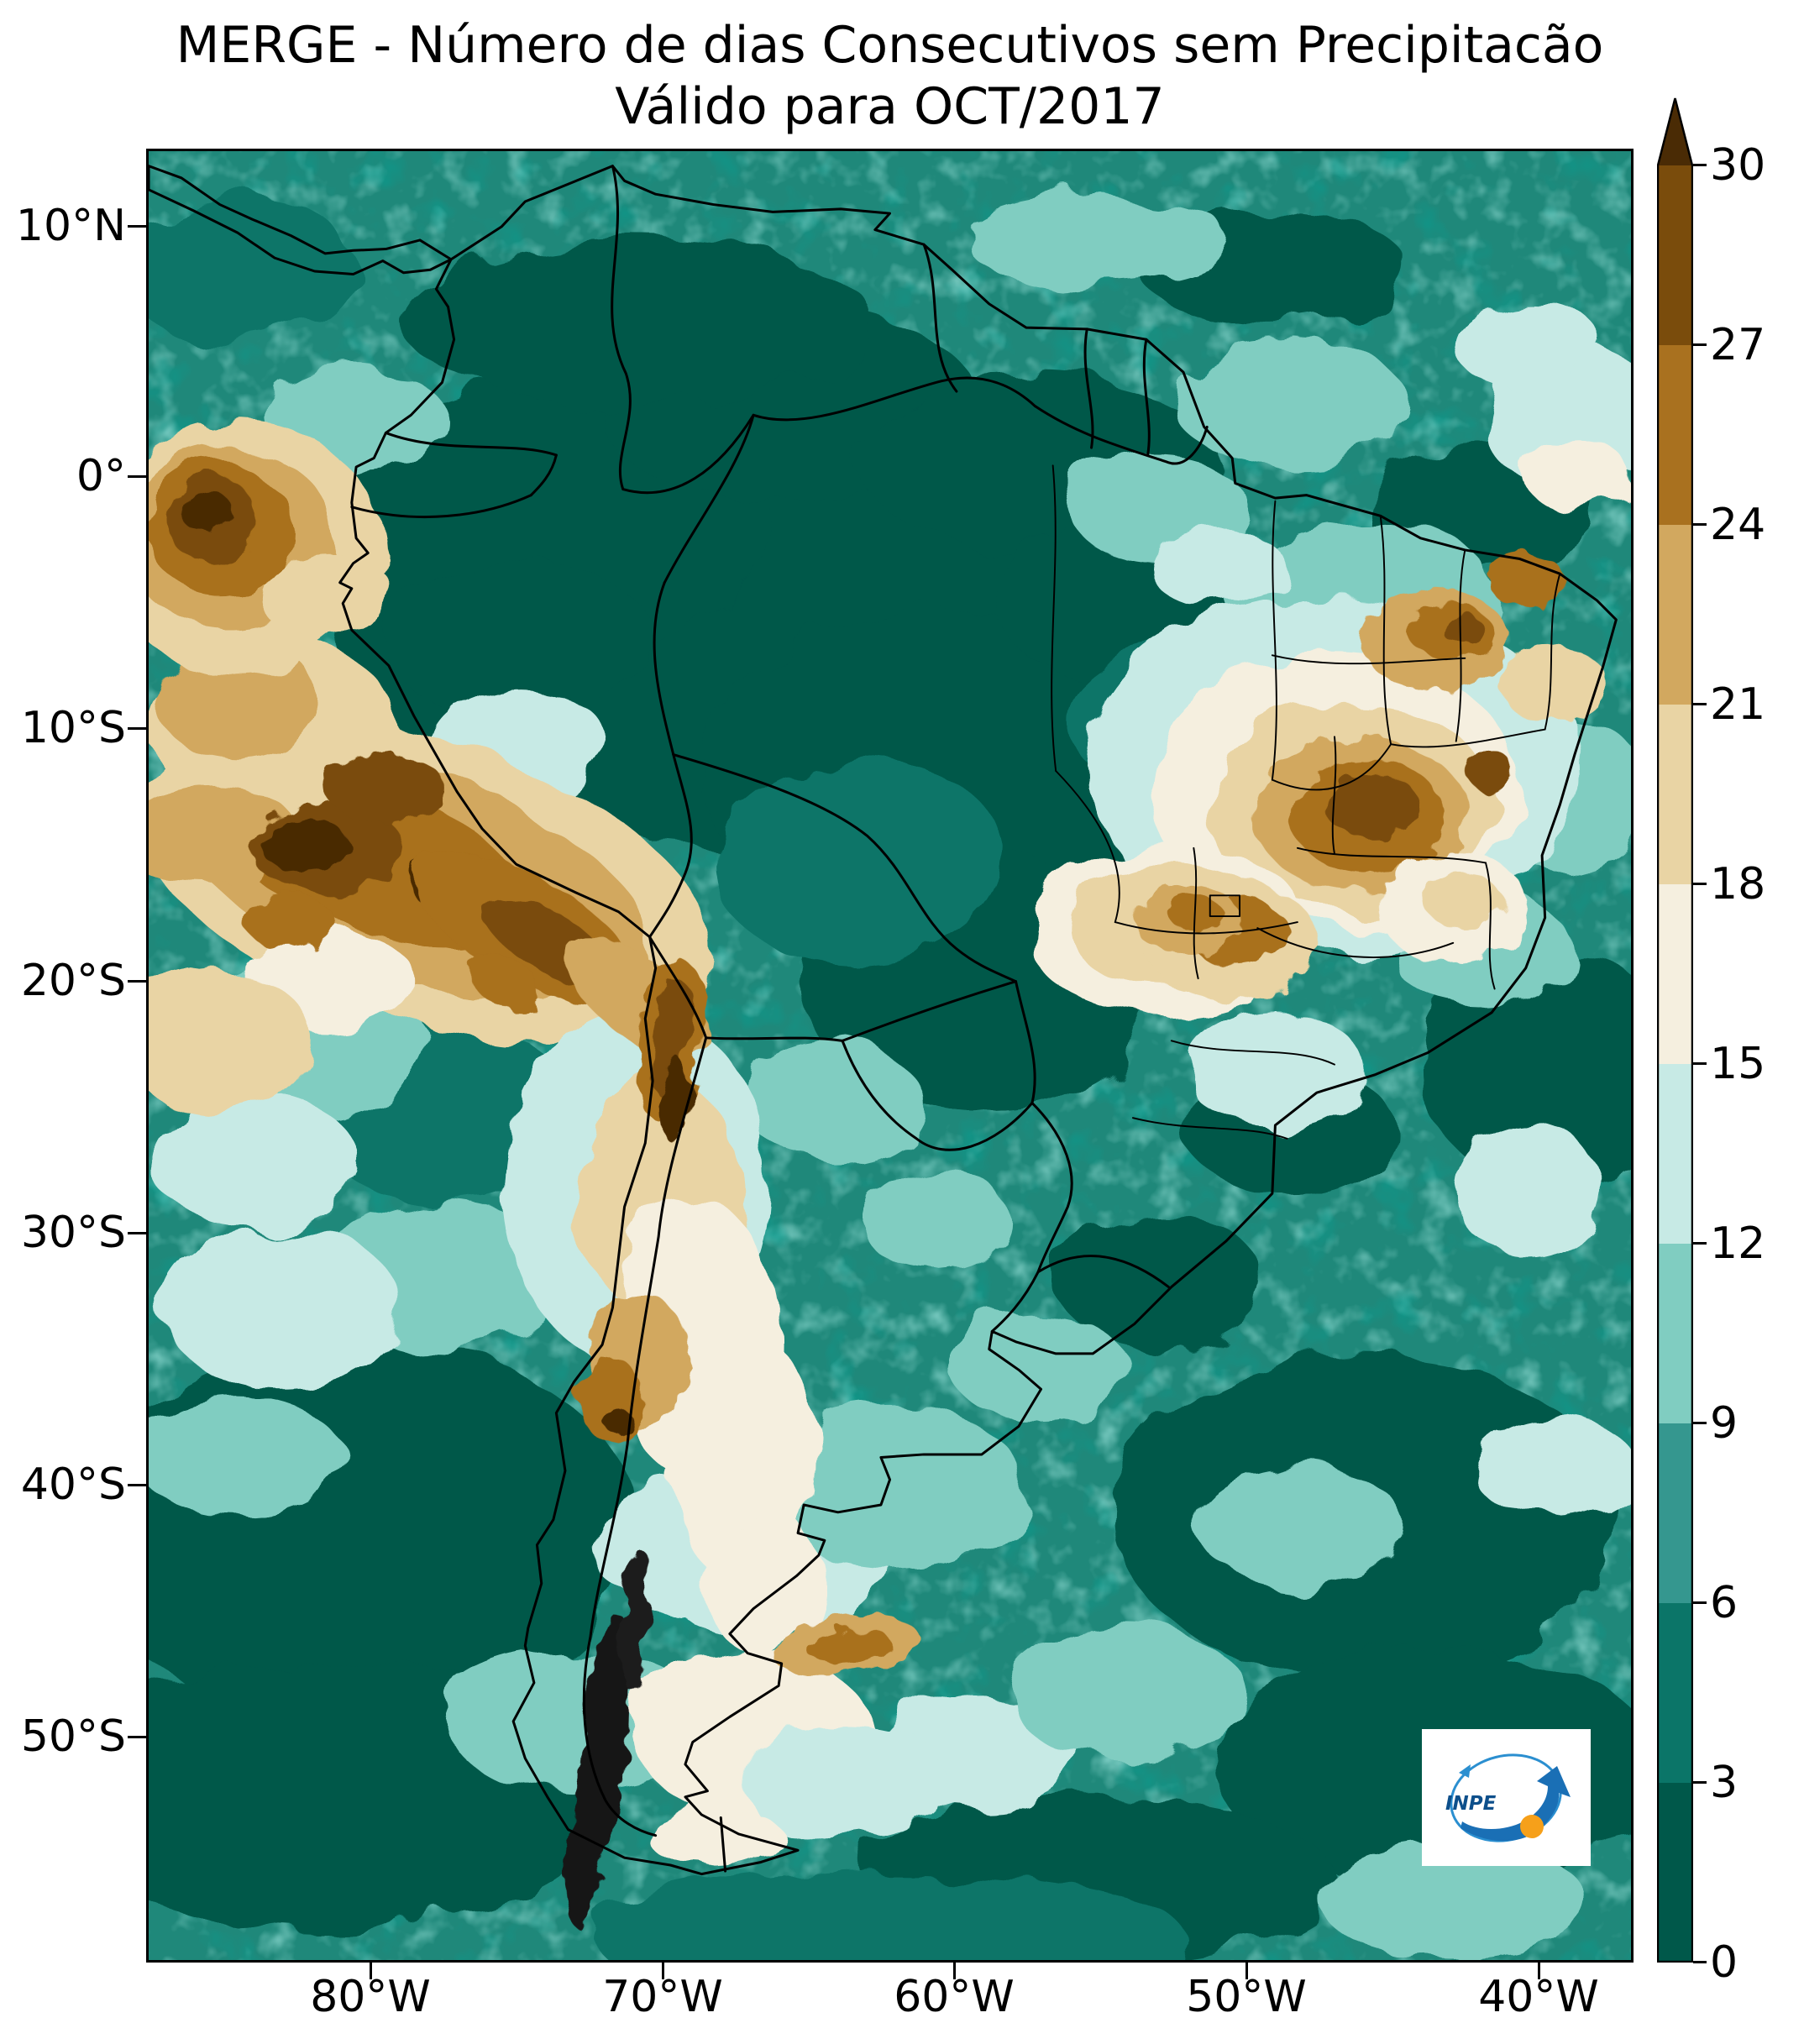 The height and width of the screenshot is (2044, 1804). I want to click on y-tick-label-20s: 20°S, so click(73, 981).